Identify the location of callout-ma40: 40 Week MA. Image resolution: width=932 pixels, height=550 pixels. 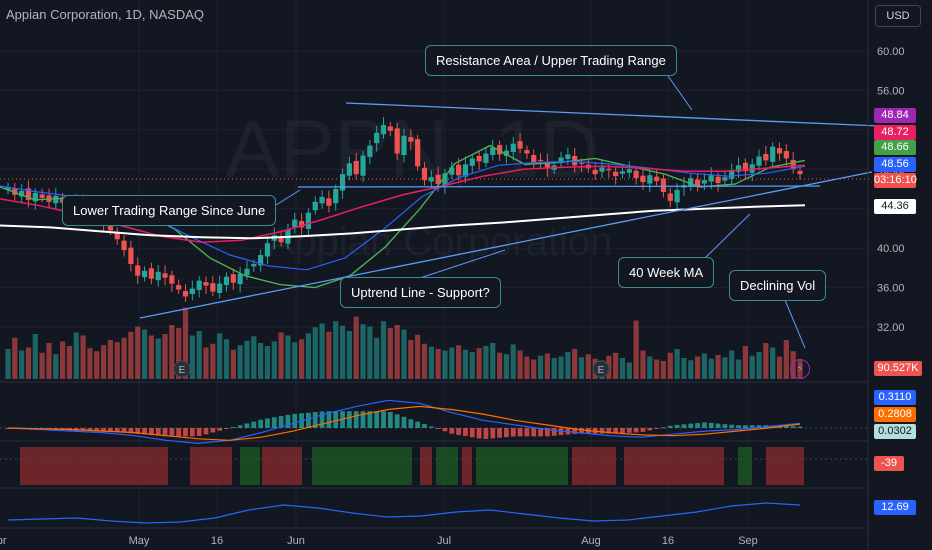
(666, 272).